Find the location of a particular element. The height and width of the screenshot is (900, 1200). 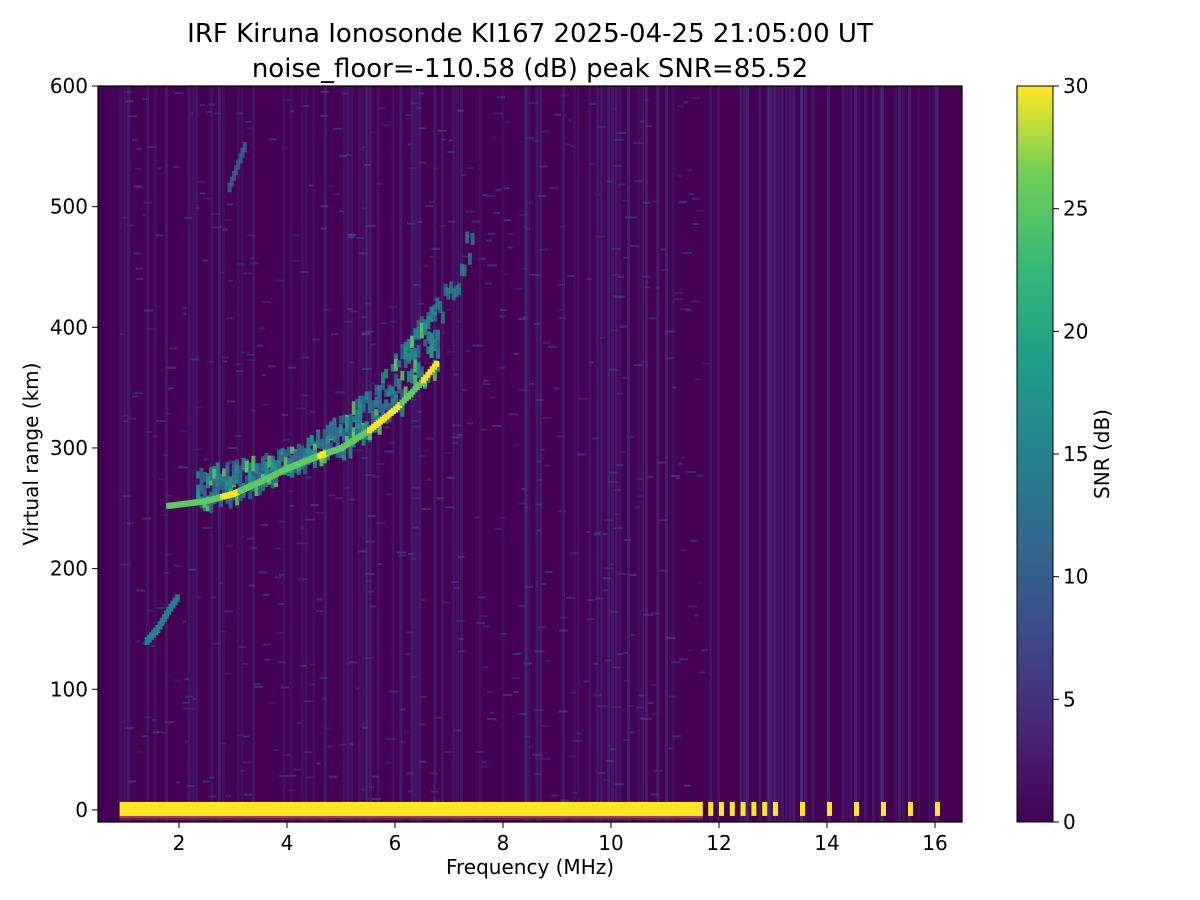

interference-line is located at coordinates (909, 454).